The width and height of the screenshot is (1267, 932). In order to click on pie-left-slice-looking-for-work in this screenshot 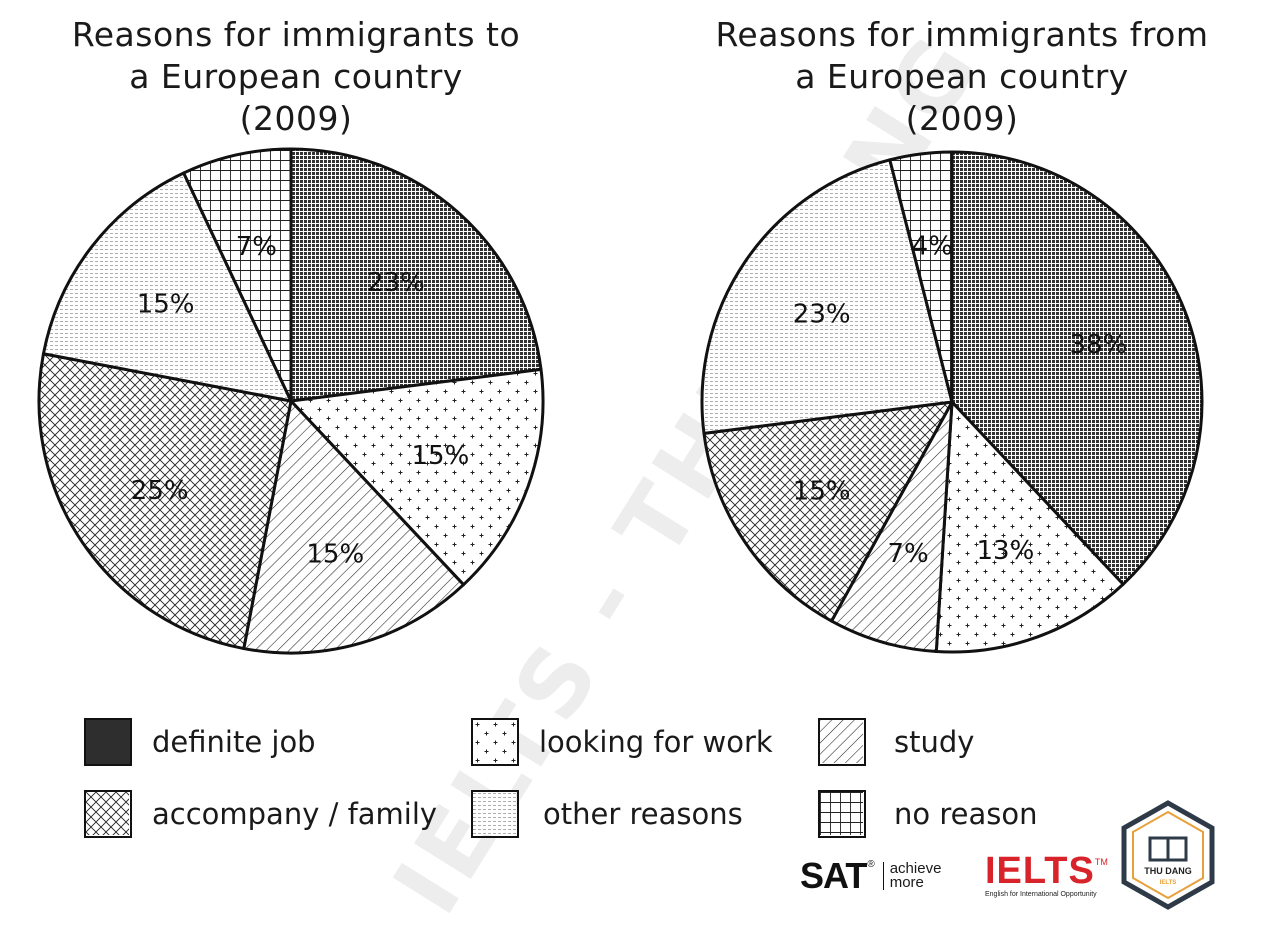, I will do `click(417, 477)`.